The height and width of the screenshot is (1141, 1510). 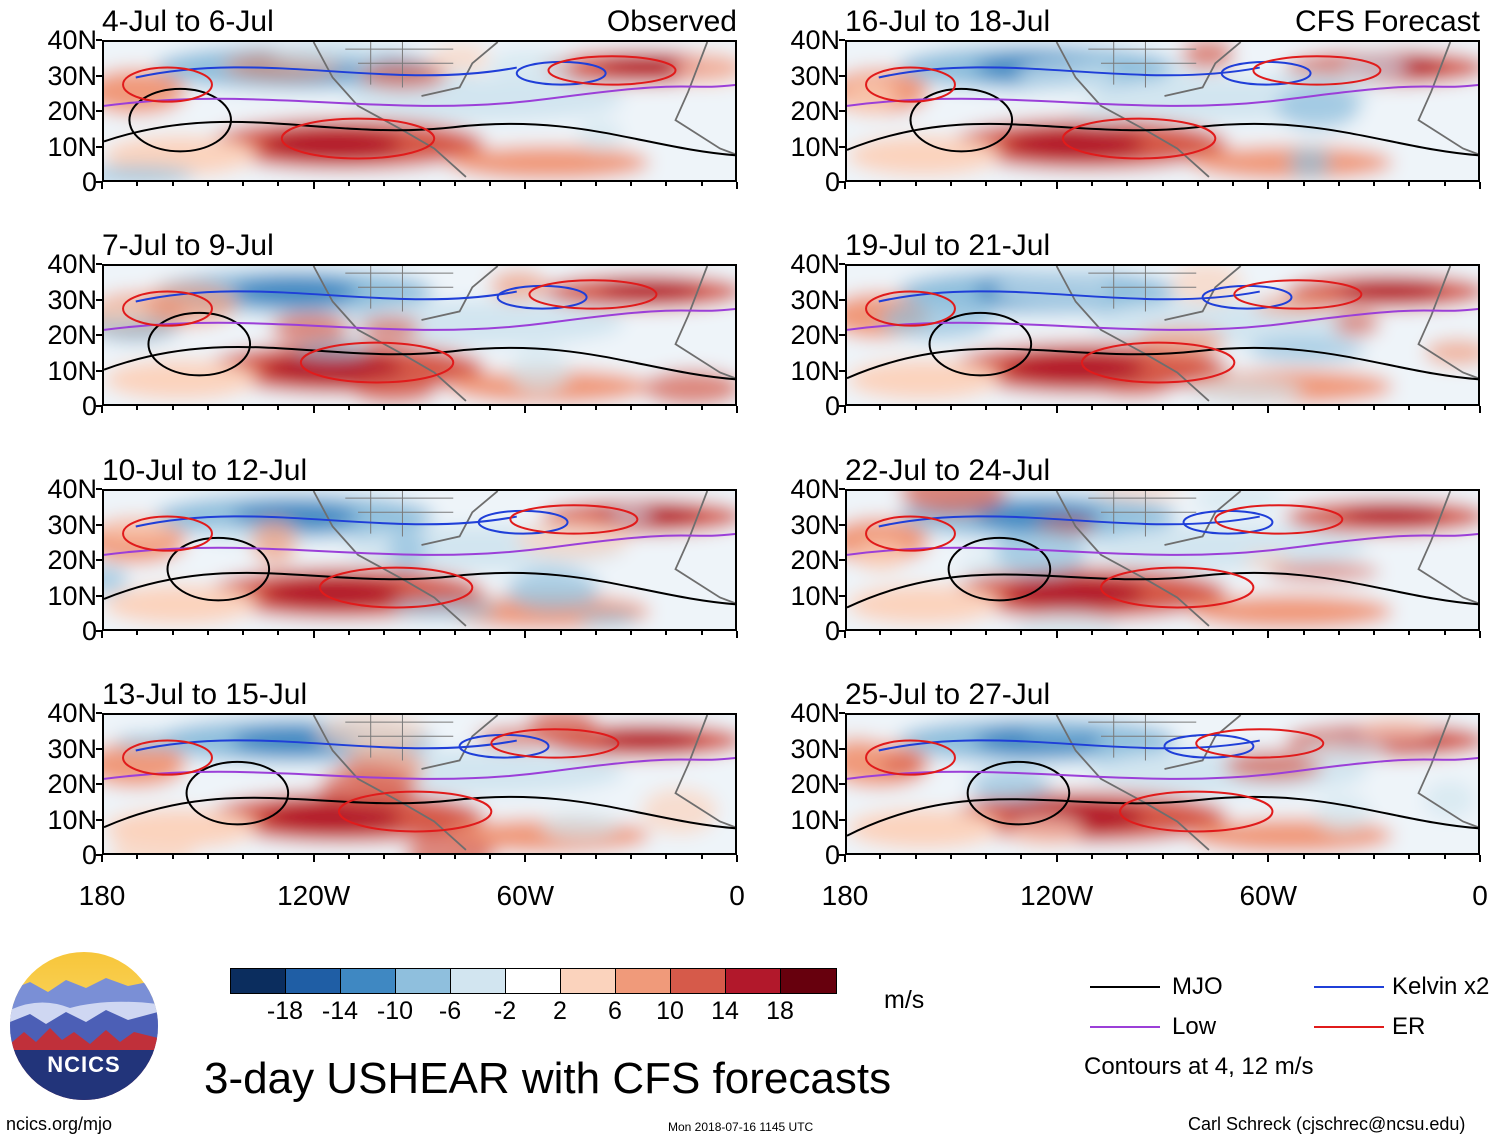 I want to click on colorbar, so click(x=533, y=981).